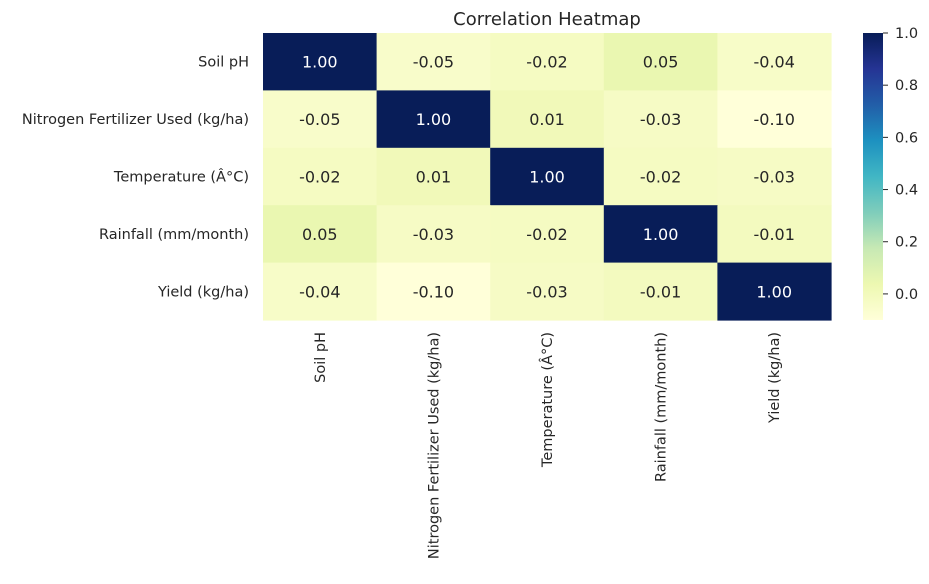 The image size is (929, 584). I want to click on colorbar-ticks: 0.0 0.2 0.4 0.6 0.8 1.0, so click(900, 164).